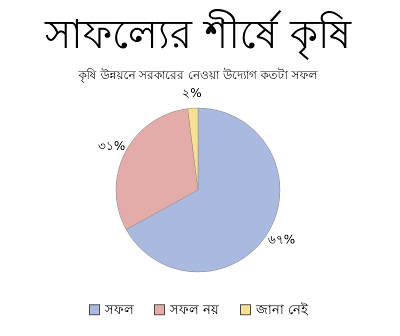  What do you see at coordinates (194, 310) in the screenshot?
I see `legend-label: সফল নয়` at bounding box center [194, 310].